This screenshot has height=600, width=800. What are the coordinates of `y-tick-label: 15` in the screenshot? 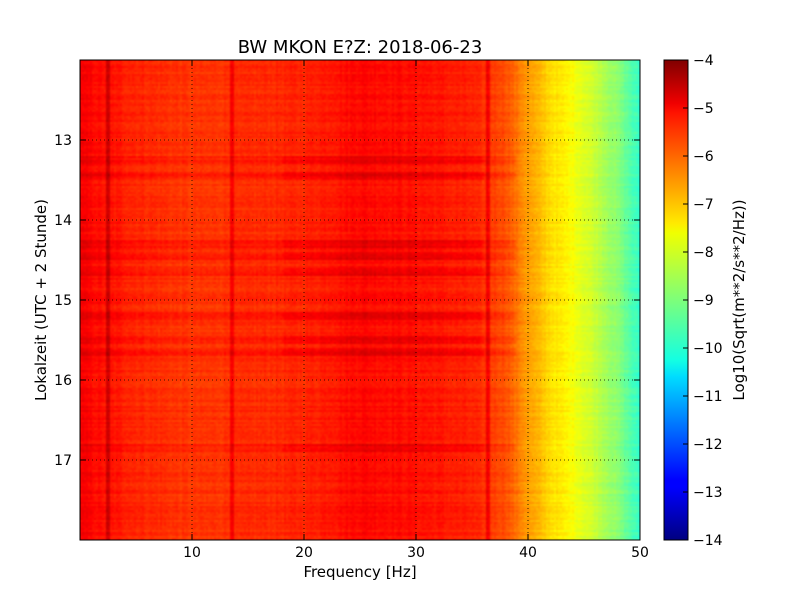 It's located at (63, 301).